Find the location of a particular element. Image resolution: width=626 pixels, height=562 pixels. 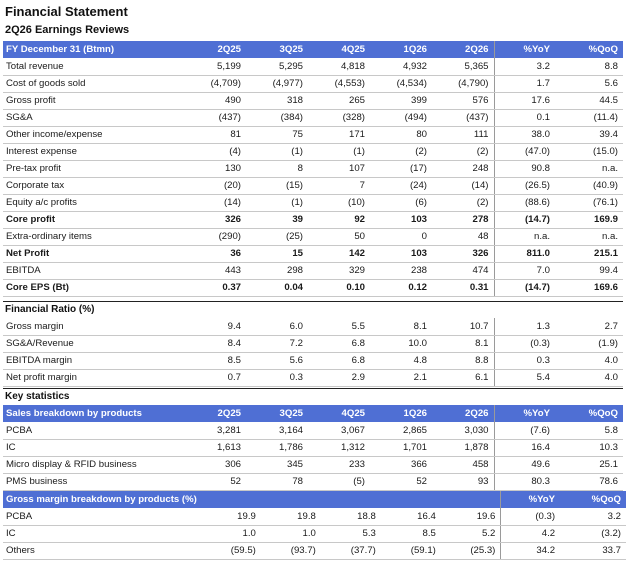

column-header: 1Q26 is located at coordinates (401, 413).